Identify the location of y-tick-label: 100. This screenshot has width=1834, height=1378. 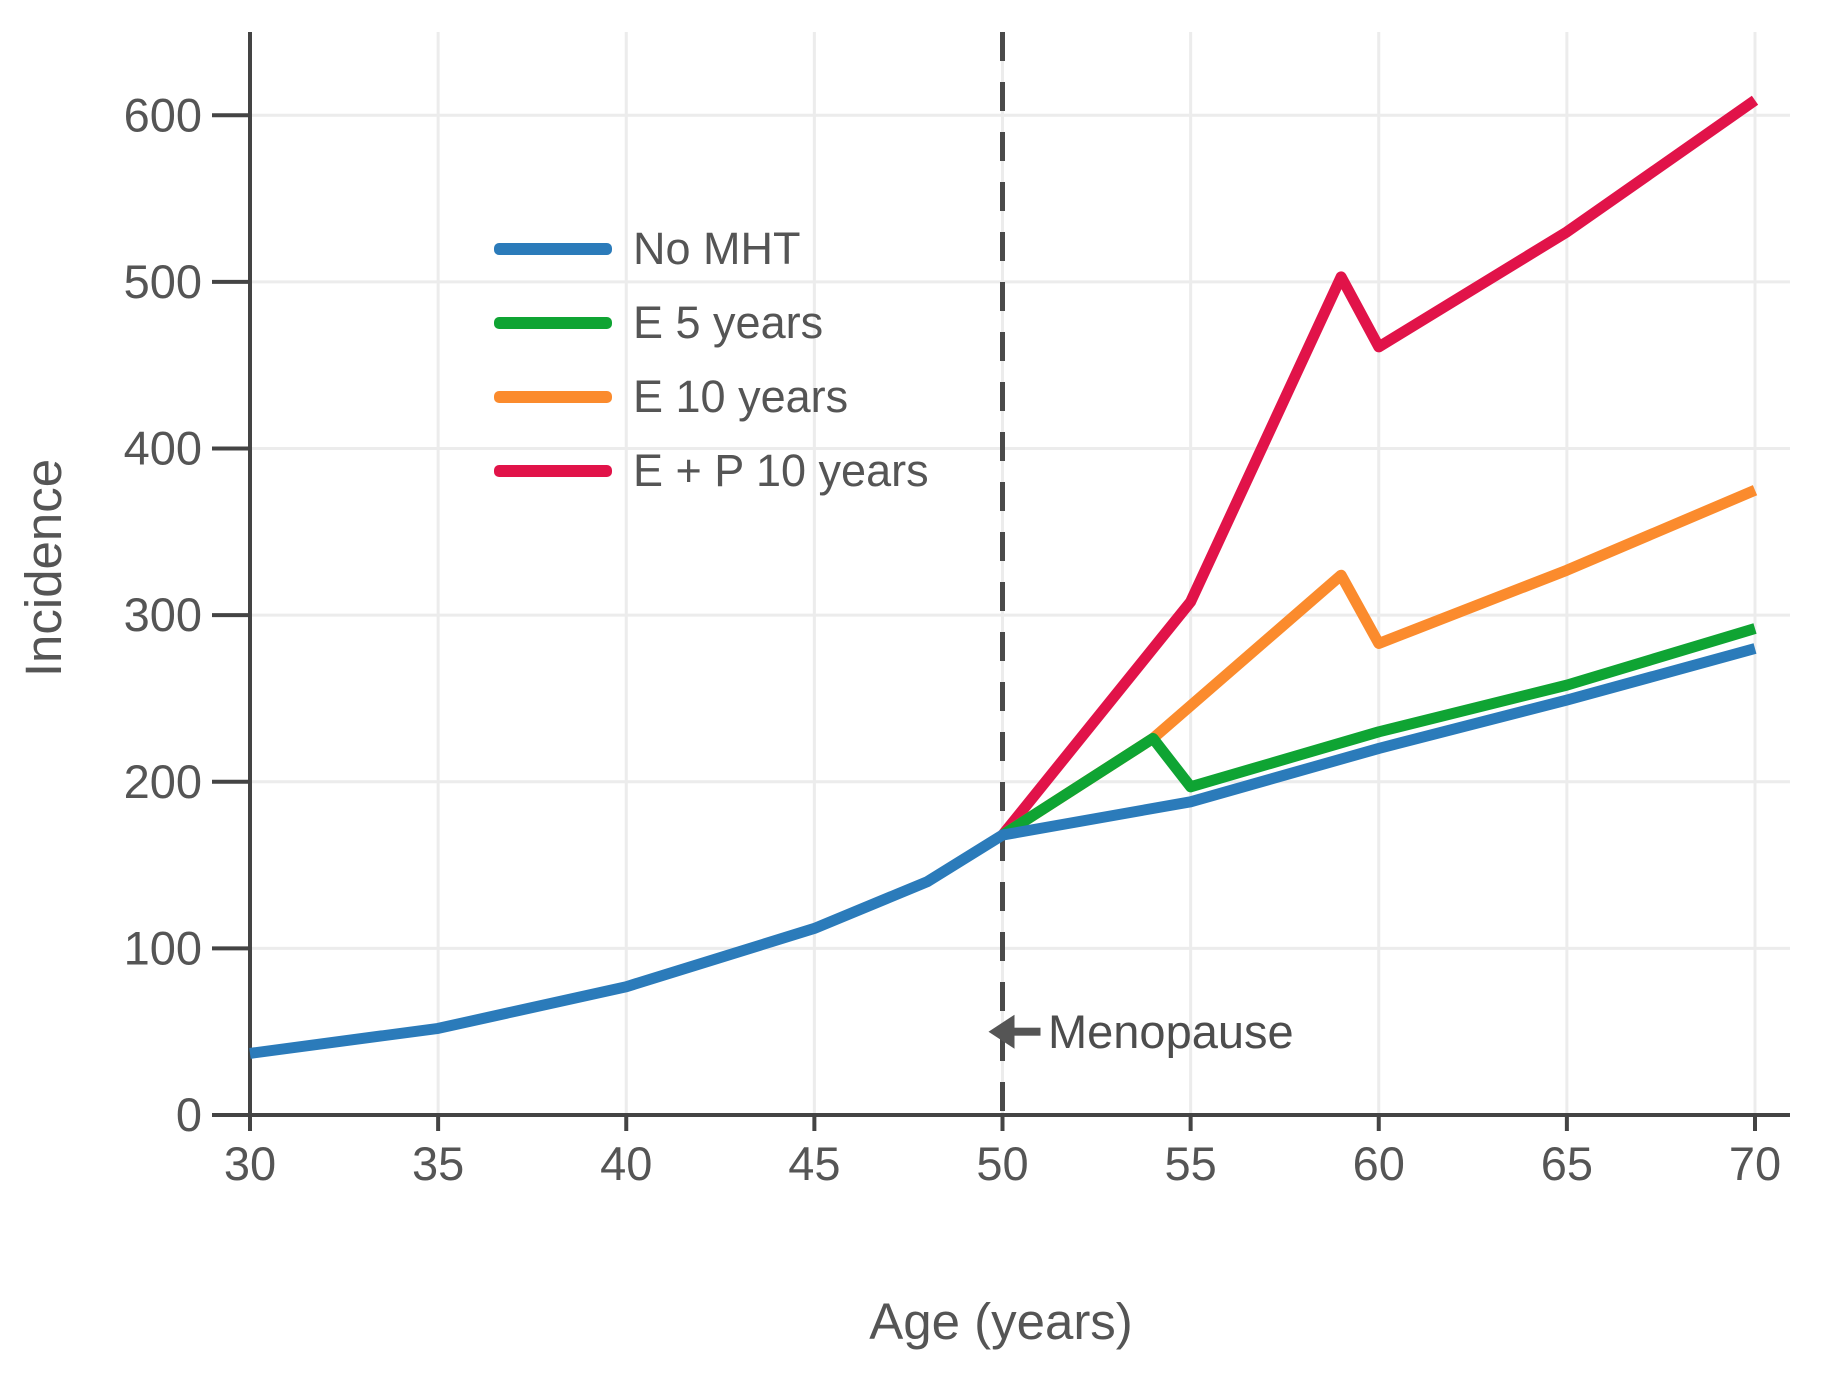
(163, 947).